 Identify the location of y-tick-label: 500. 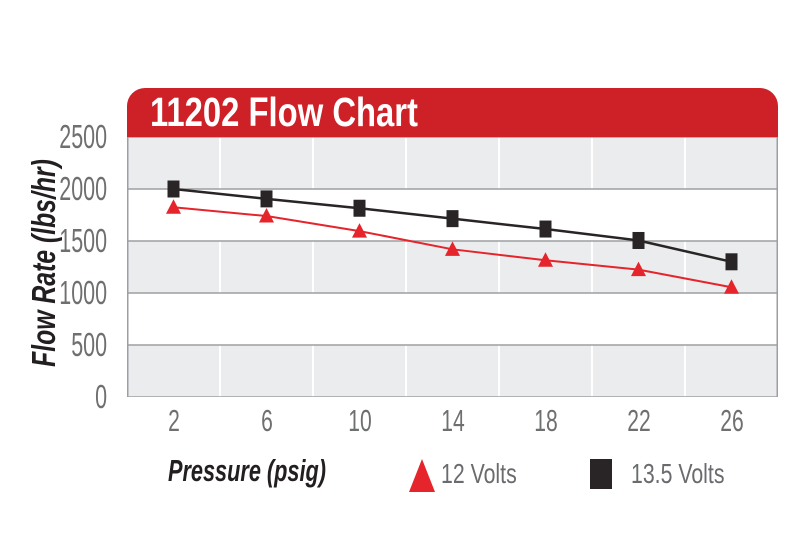
(89, 344).